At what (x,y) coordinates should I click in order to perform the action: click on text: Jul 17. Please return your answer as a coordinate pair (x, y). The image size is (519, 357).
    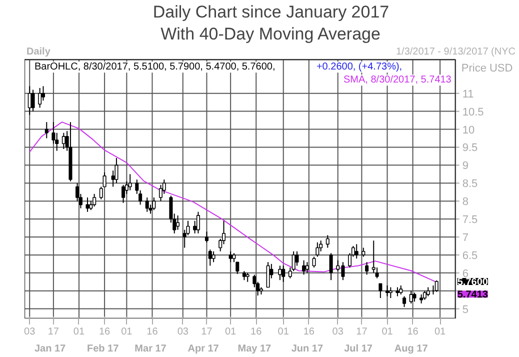
    Looking at the image, I should click on (358, 349).